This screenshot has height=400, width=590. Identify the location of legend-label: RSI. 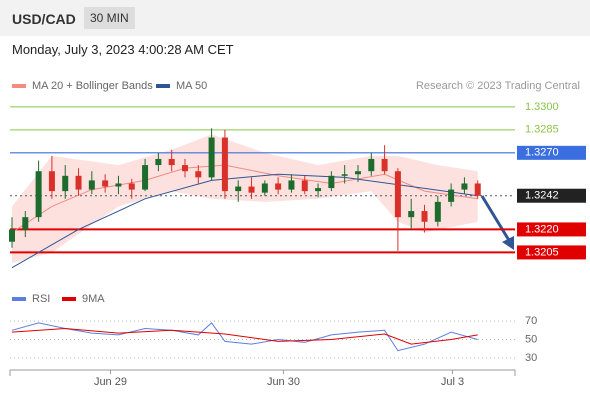
(41, 299).